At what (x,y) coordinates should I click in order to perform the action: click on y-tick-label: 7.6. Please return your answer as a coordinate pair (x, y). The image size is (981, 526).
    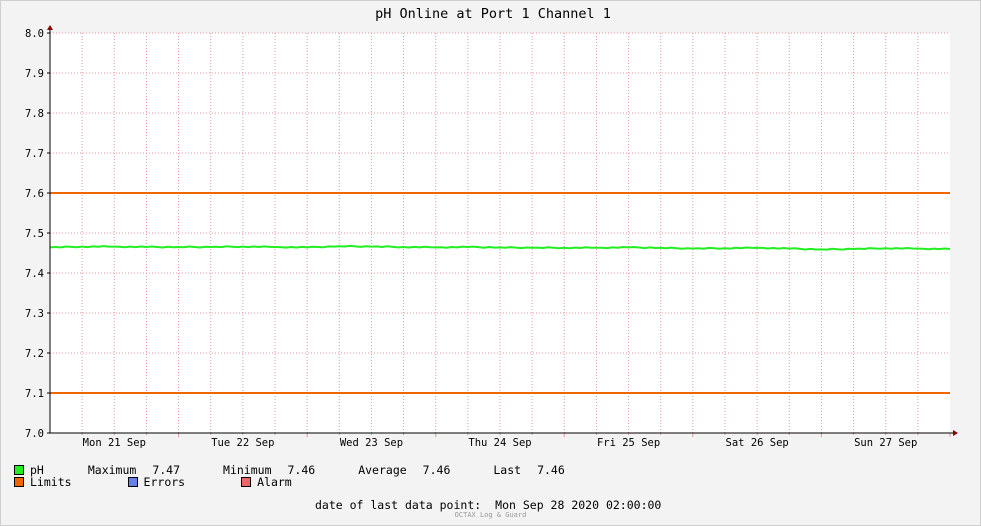
    Looking at the image, I should click on (34, 194).